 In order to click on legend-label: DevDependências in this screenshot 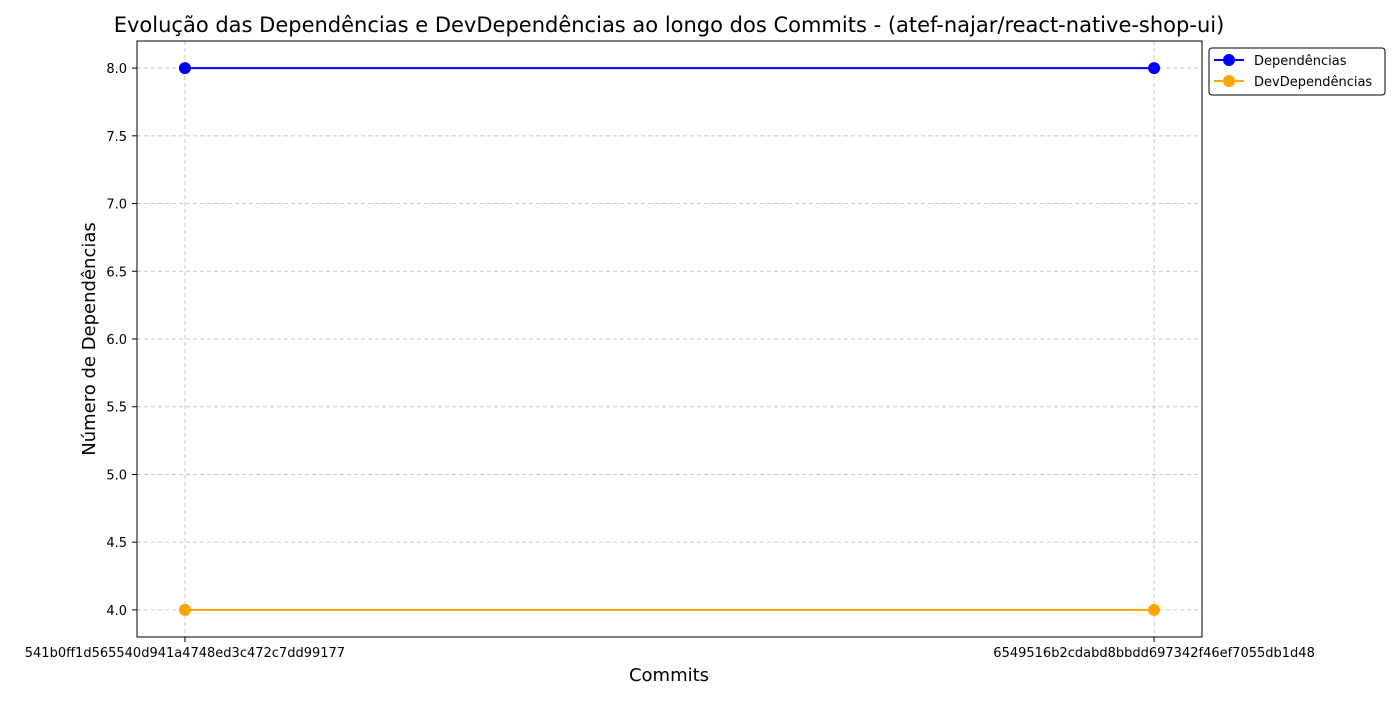, I will do `click(1313, 82)`.